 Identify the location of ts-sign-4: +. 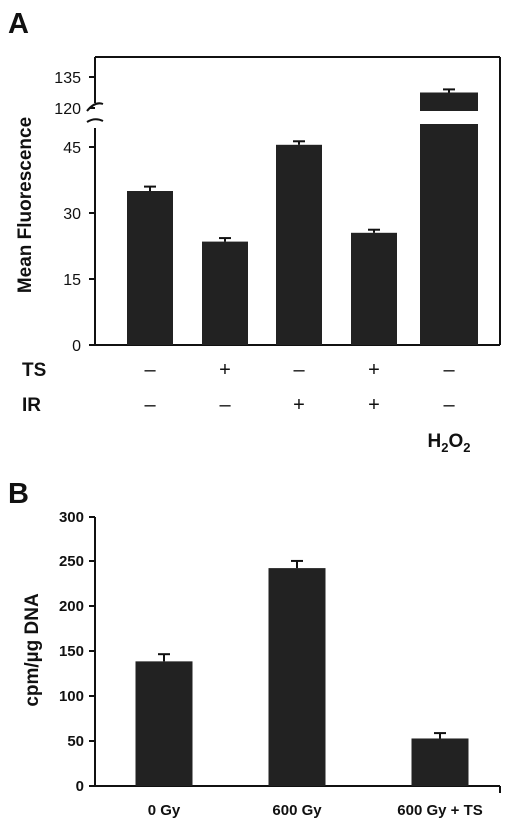
(374, 370).